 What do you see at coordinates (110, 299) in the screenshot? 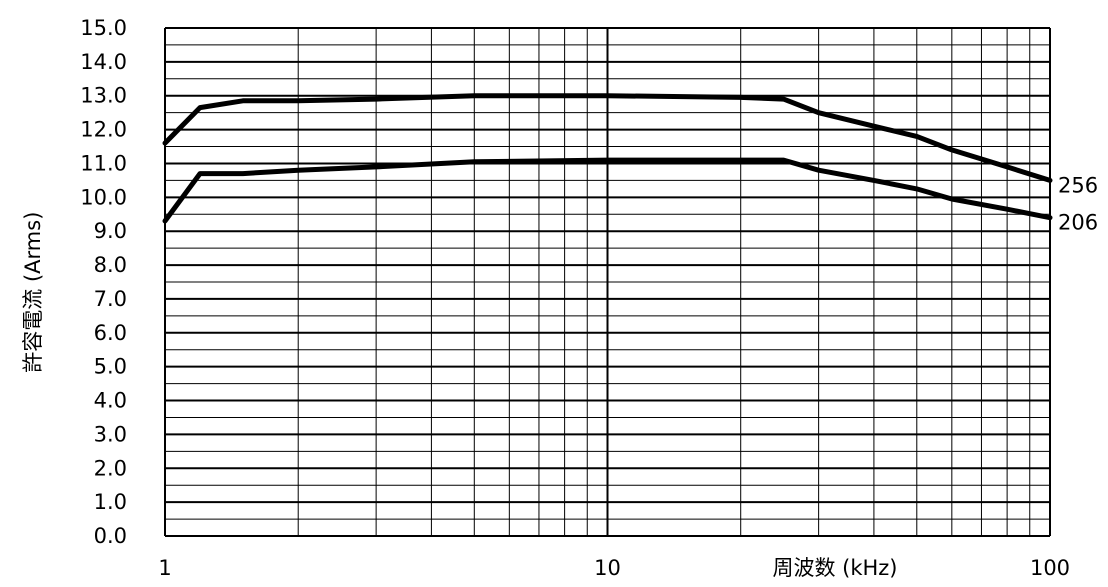
I see `y-tick-label: 7.0` at bounding box center [110, 299].